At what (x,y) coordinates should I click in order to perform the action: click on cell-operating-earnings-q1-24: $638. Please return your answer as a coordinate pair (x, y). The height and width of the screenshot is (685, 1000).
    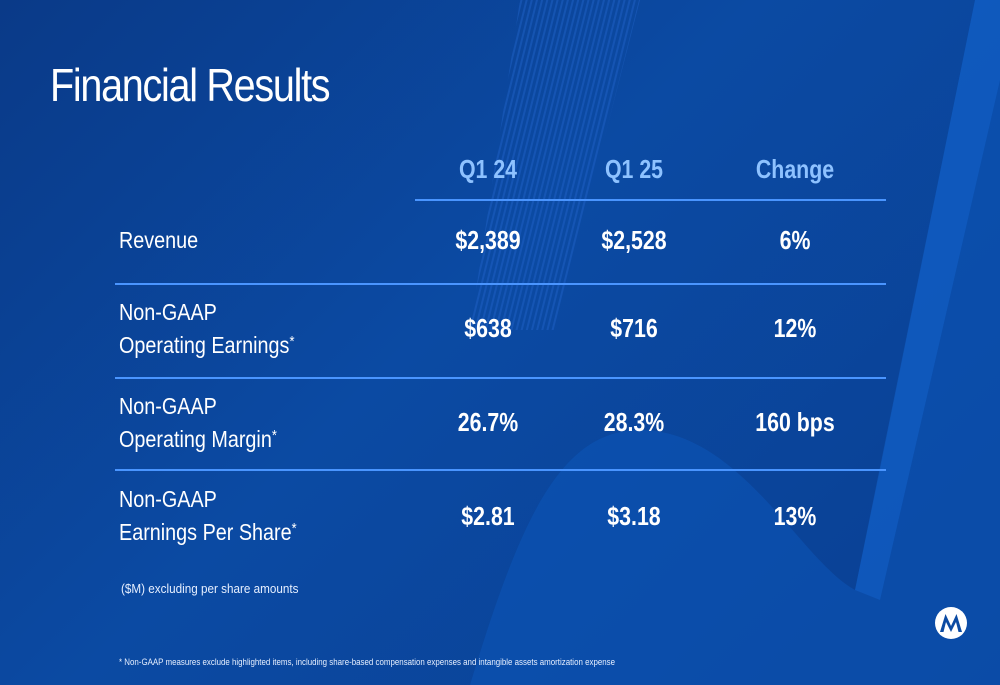
    Looking at the image, I should click on (488, 328).